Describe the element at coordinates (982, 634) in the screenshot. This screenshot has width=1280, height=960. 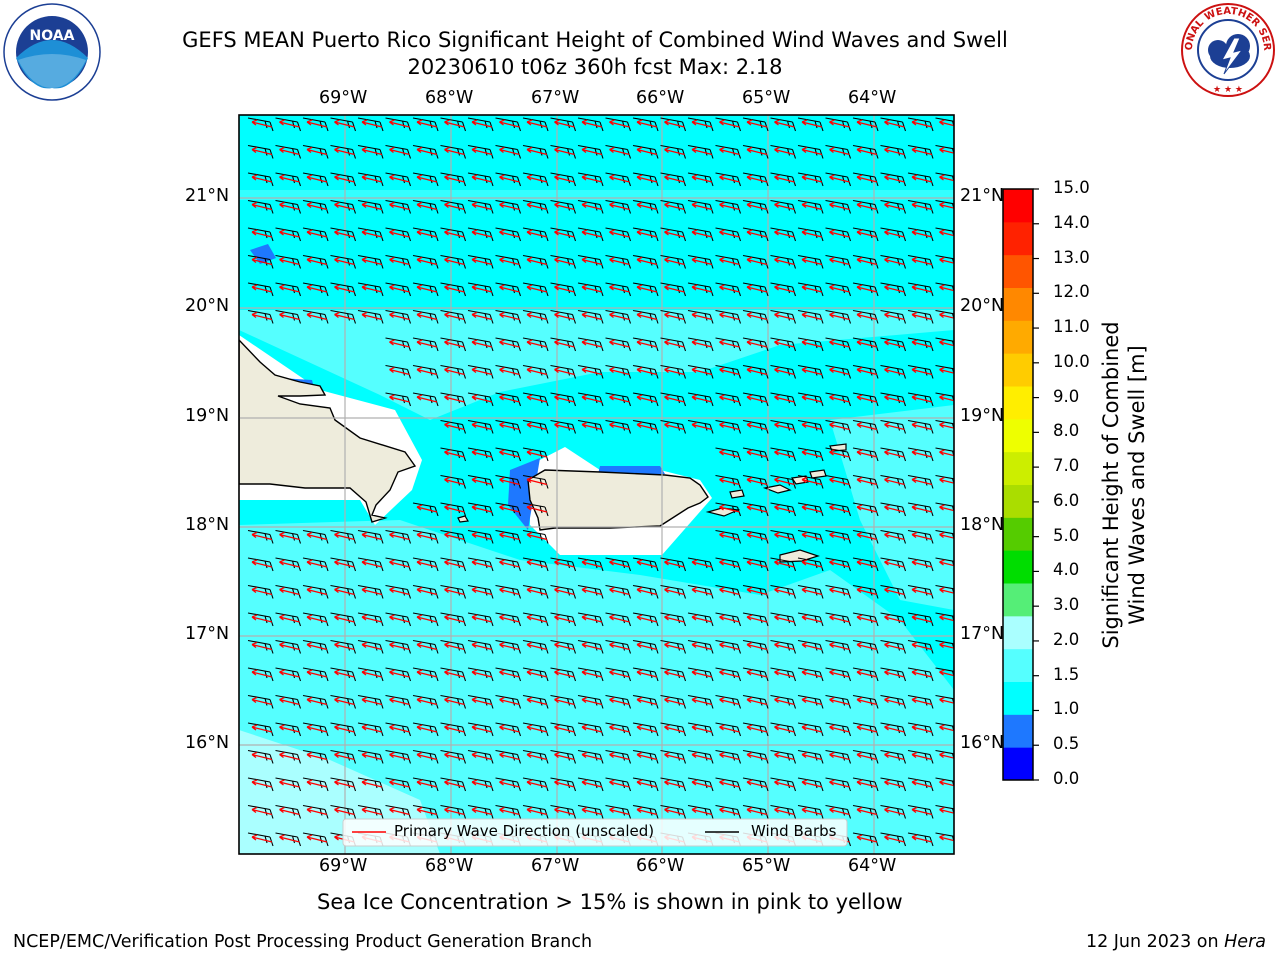
I see `latitude-label-right: 17°N` at that location.